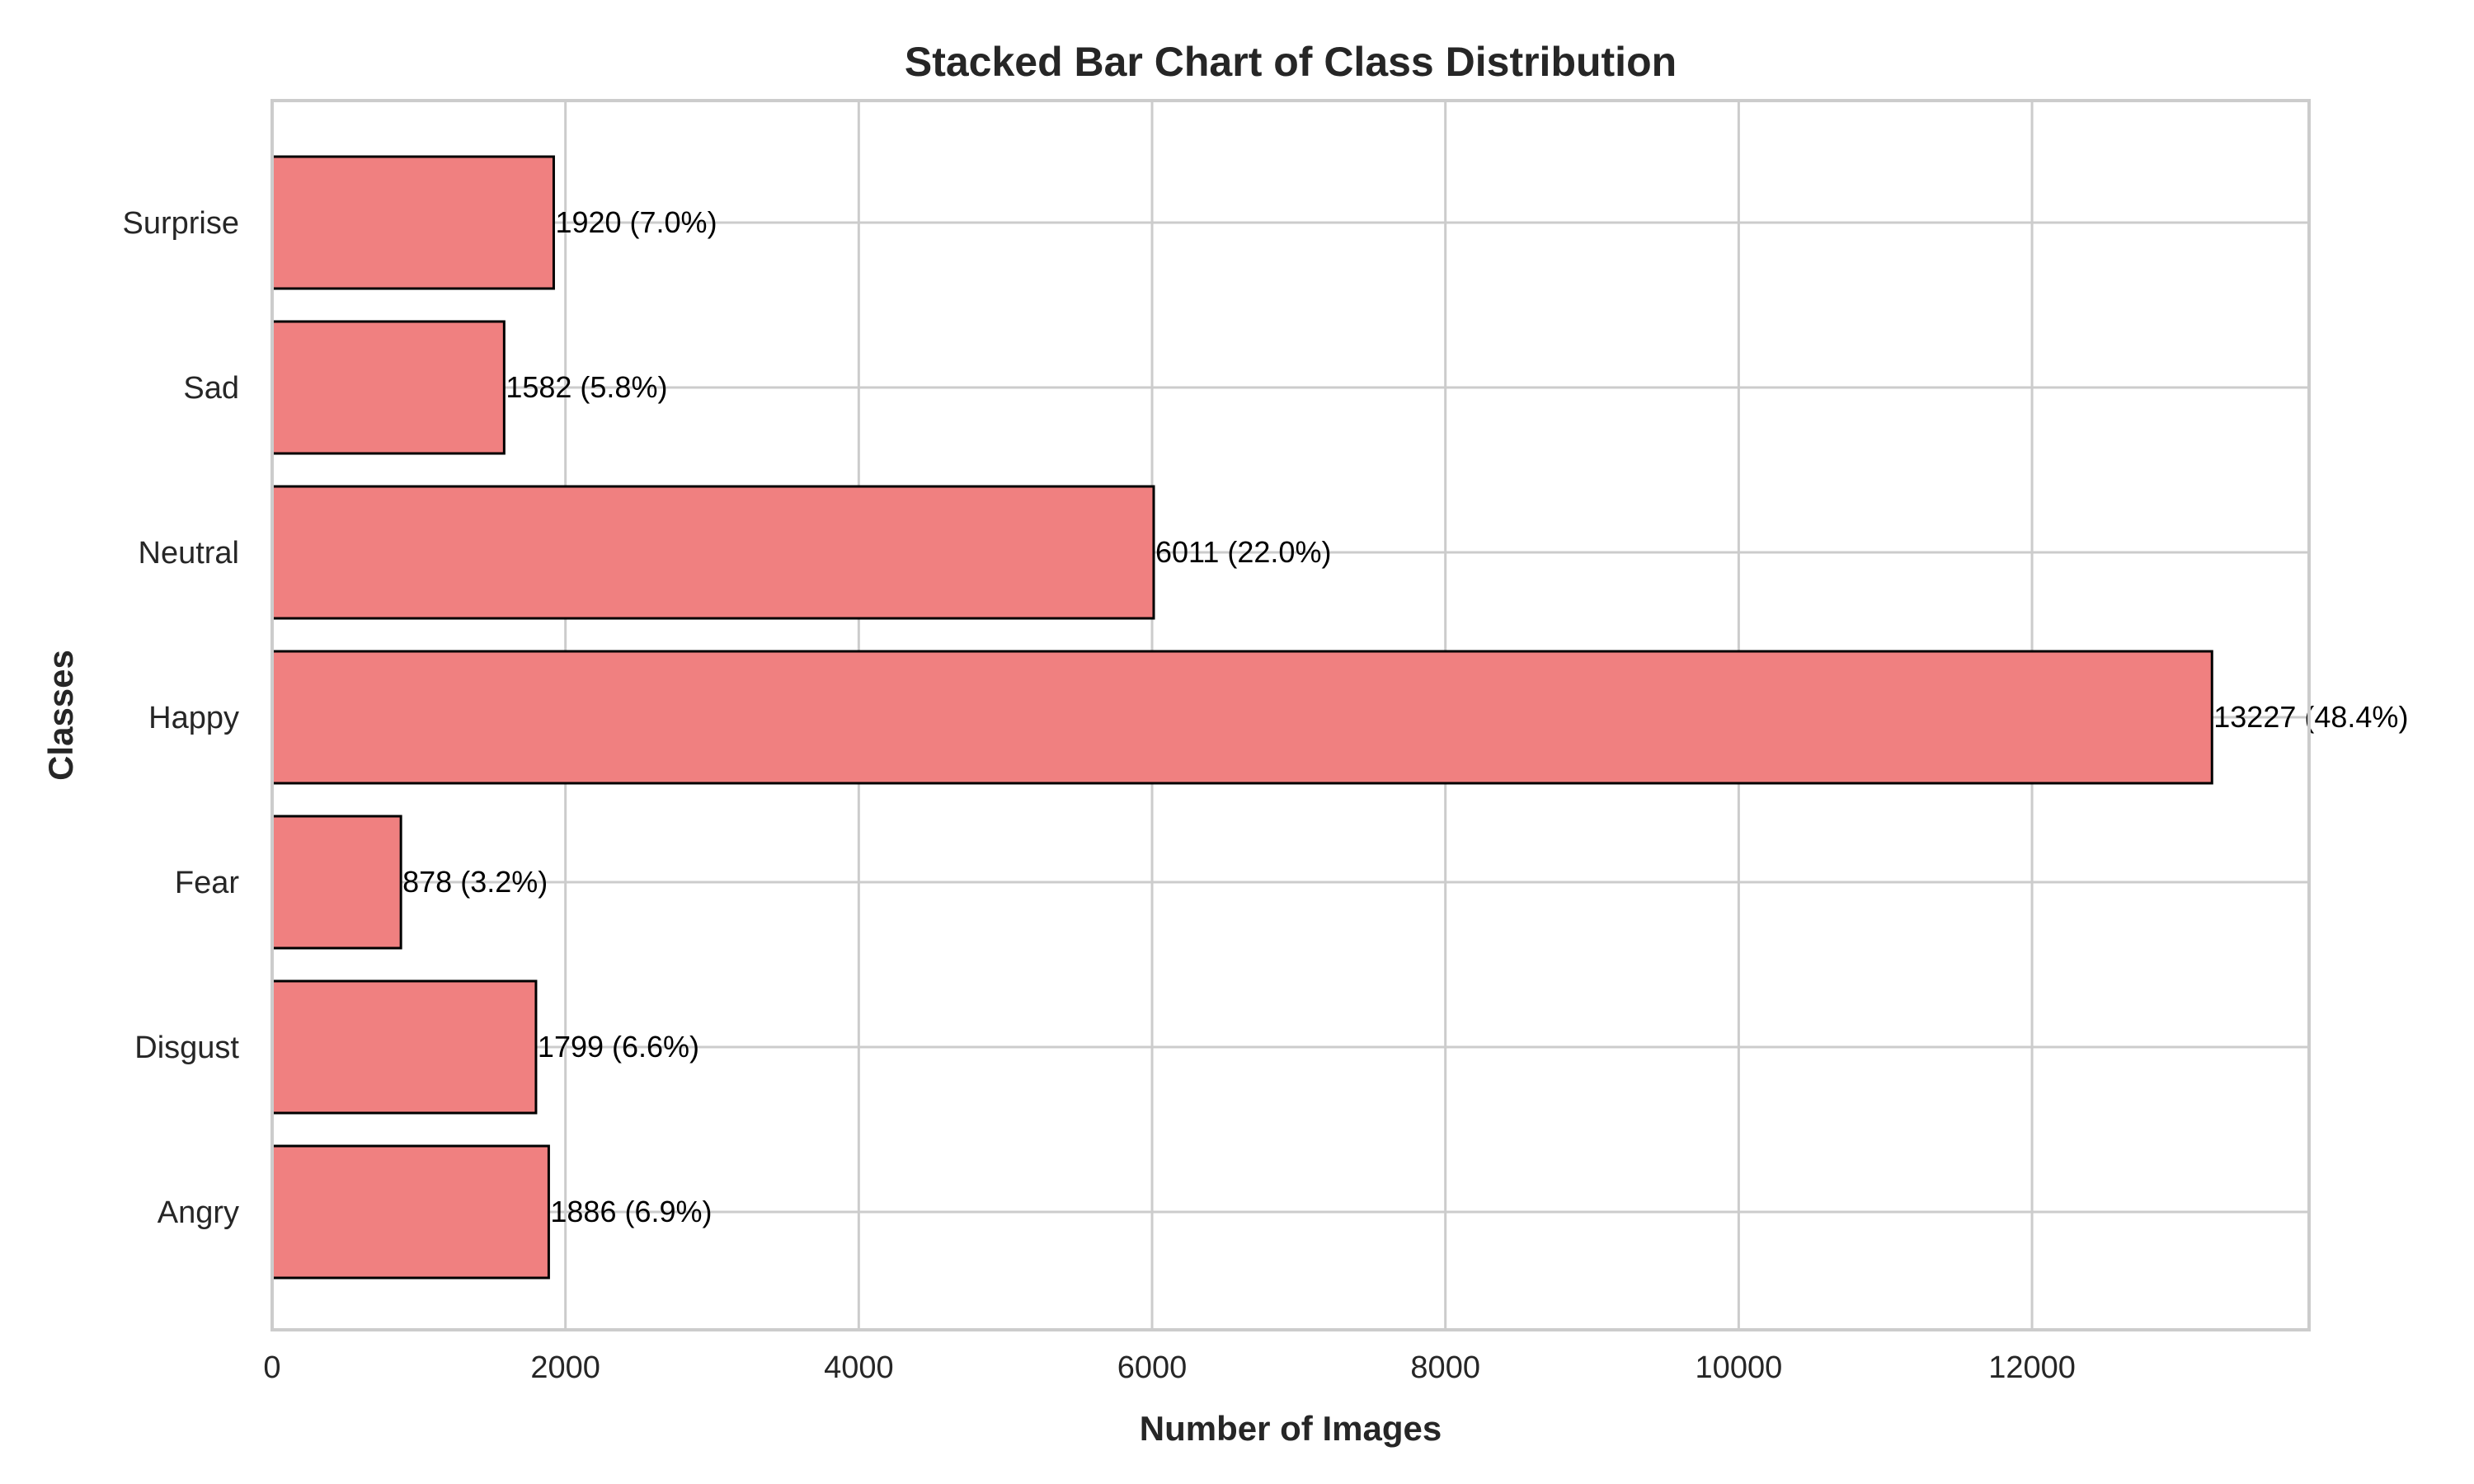 The width and height of the screenshot is (2474, 1484). I want to click on chart-title: Stacked Bar Chart of Class Distribution, so click(1291, 62).